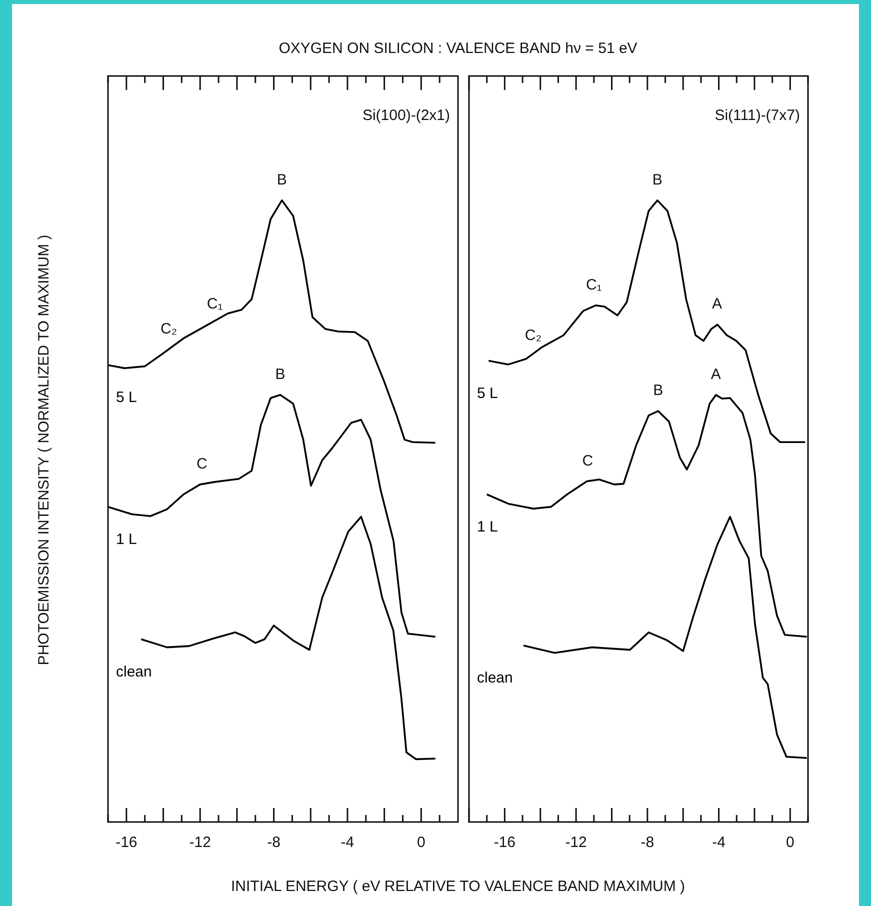  I want to click on y-axis-title: PHOTOEMISSION INTENSITY ( NORMALIZED TO MAXIMUM ), so click(44, 450).